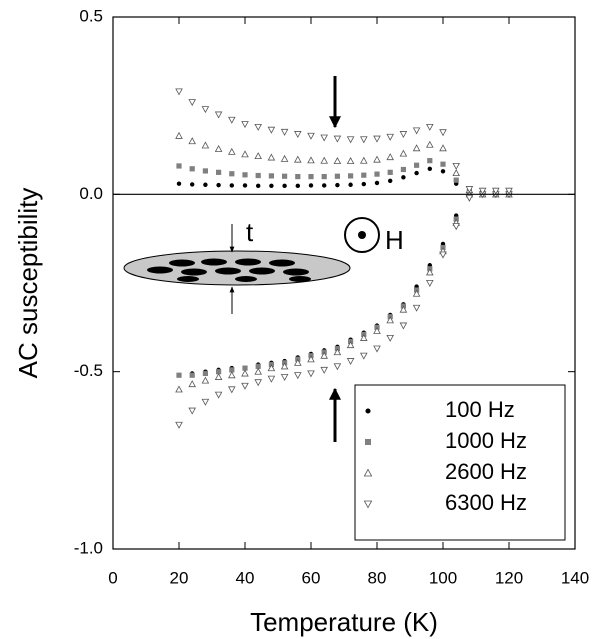 This screenshot has width=595, height=639. Describe the element at coordinates (179, 577) in the screenshot. I see `x-tick-label: 20` at that location.